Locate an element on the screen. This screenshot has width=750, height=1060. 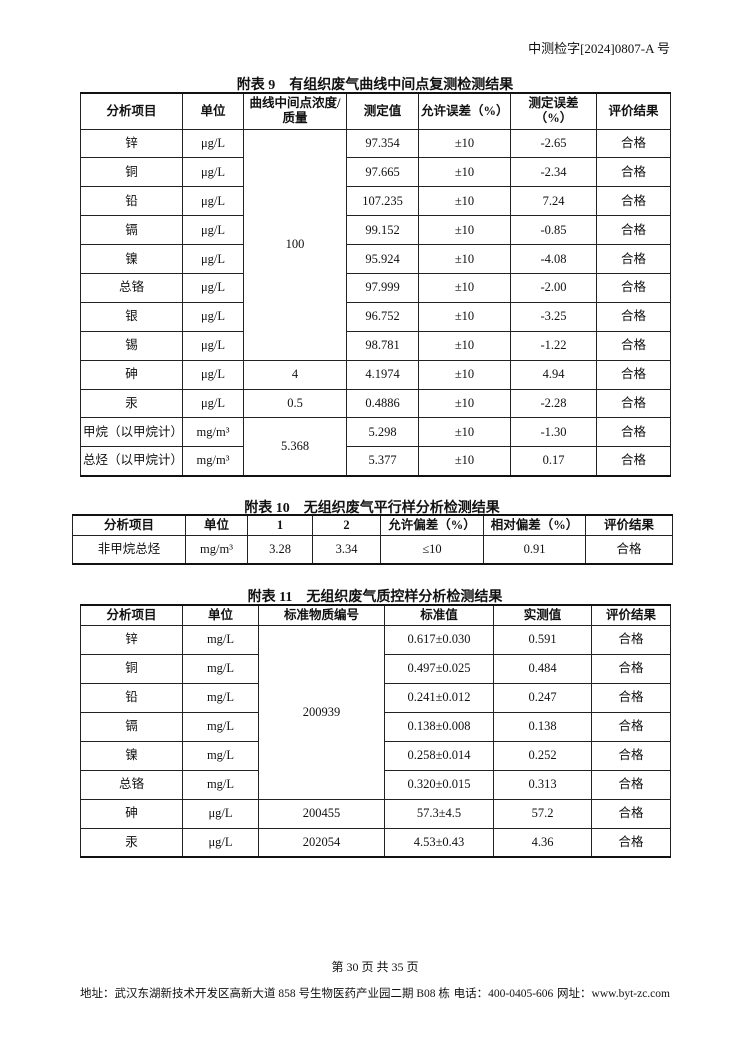
table-cell: 98.781 is located at coordinates (382, 345).